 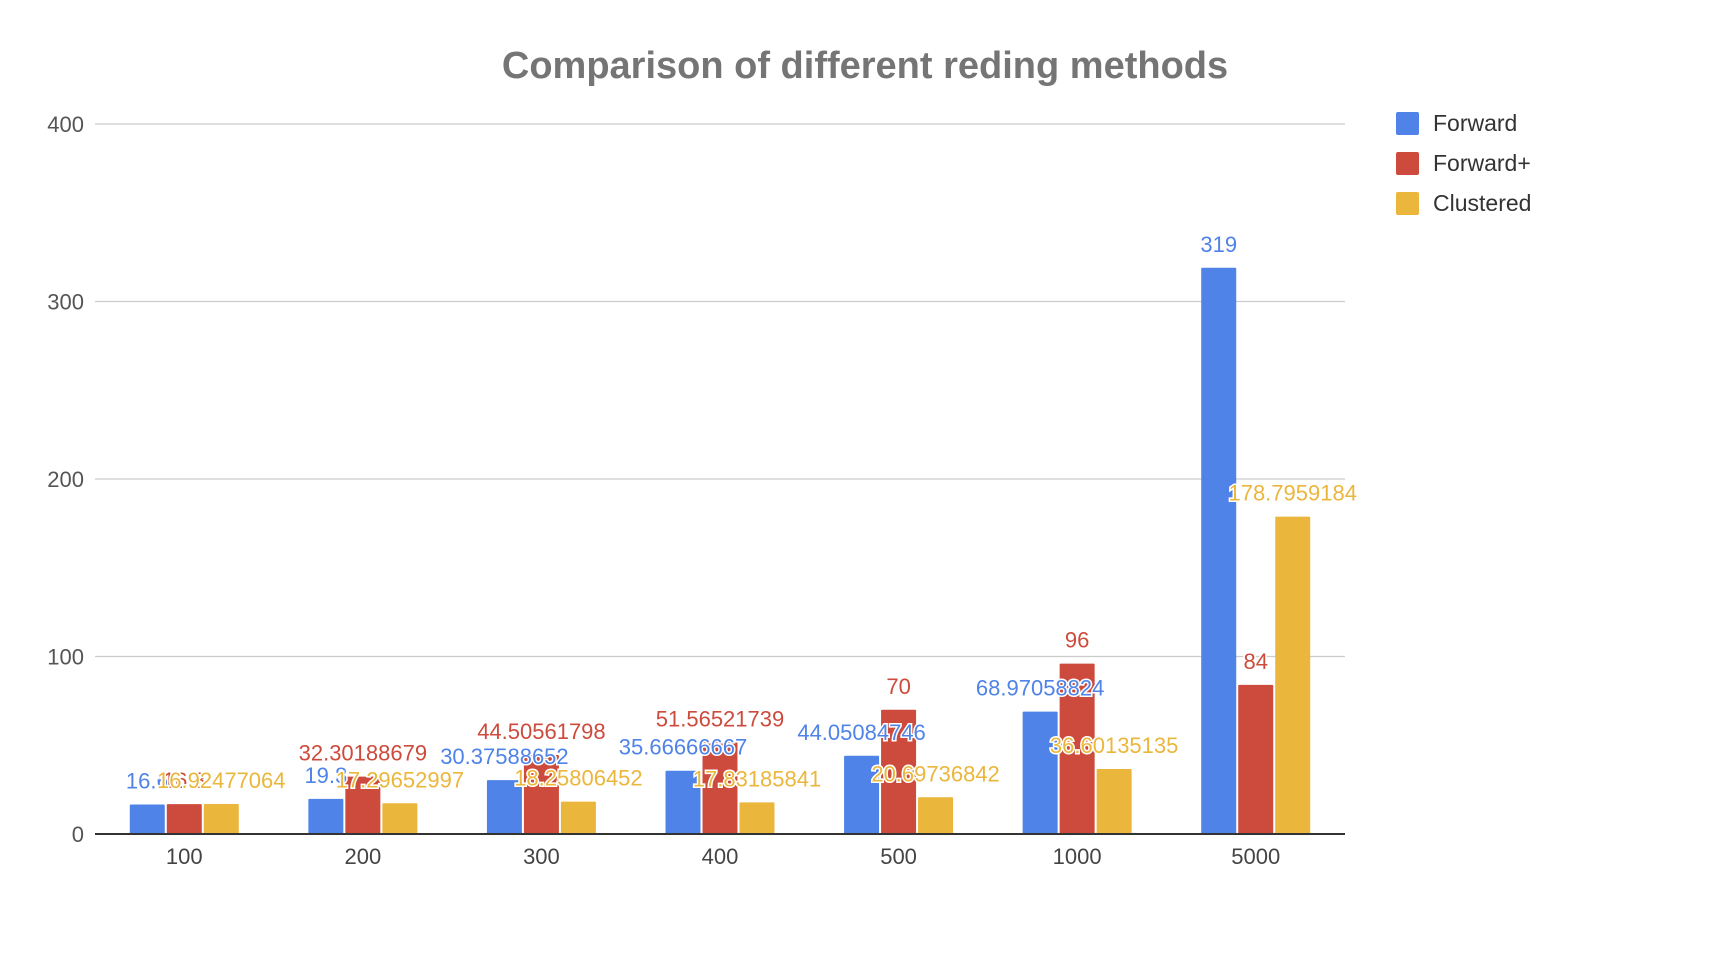 What do you see at coordinates (65, 124) in the screenshot?
I see `y-tick-label: 400` at bounding box center [65, 124].